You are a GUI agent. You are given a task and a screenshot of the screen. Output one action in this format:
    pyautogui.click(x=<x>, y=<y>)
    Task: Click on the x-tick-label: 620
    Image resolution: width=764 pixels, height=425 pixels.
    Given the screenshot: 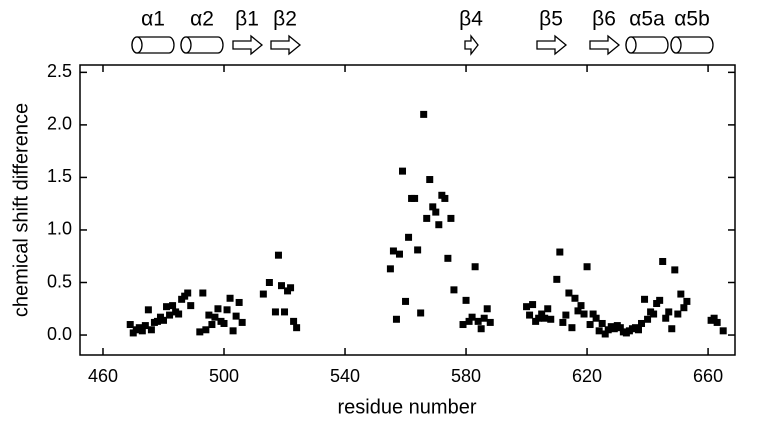 What is the action you would take?
    pyautogui.click(x=587, y=376)
    